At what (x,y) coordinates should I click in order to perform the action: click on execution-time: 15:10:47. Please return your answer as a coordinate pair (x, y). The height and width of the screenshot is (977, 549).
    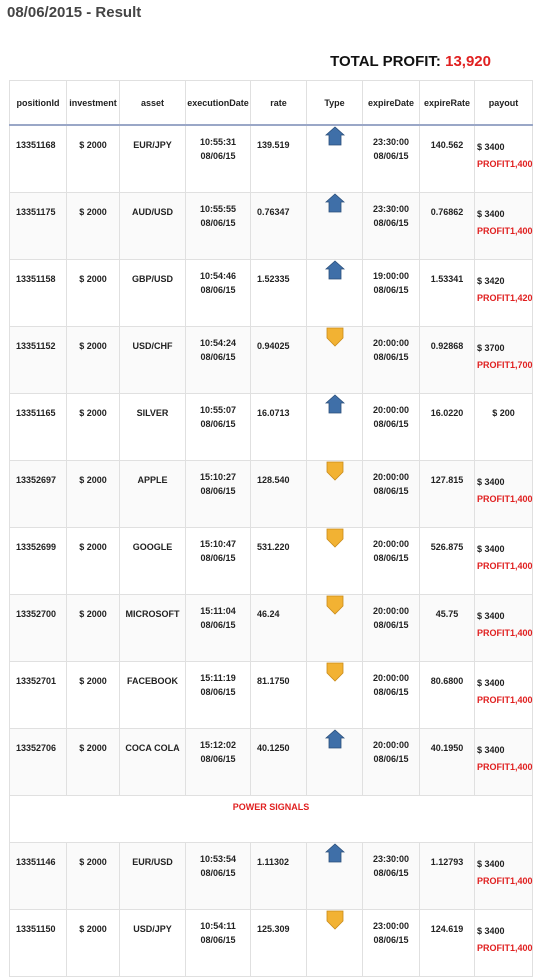
    Looking at the image, I should click on (218, 544).